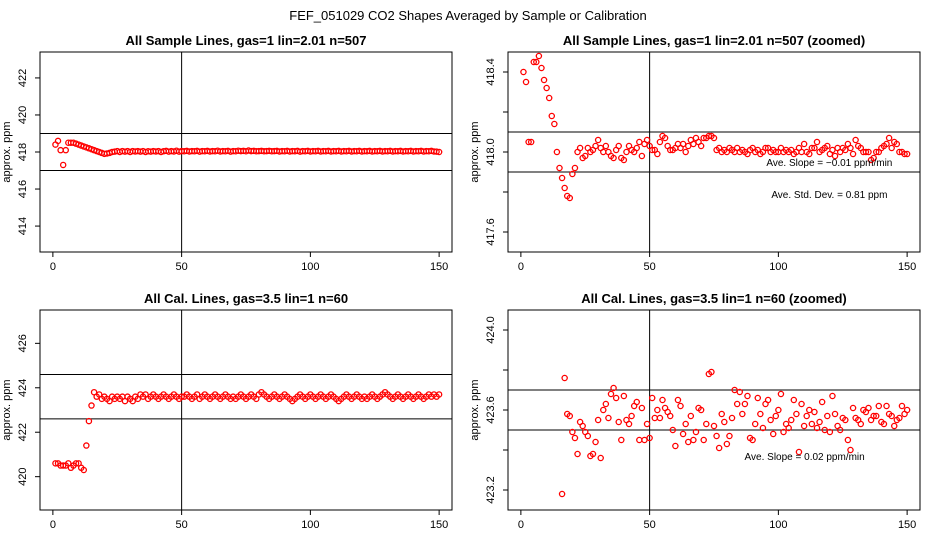 This screenshot has height=540, width=936. What do you see at coordinates (23, 115) in the screenshot?
I see `y-tick-label: 420` at bounding box center [23, 115].